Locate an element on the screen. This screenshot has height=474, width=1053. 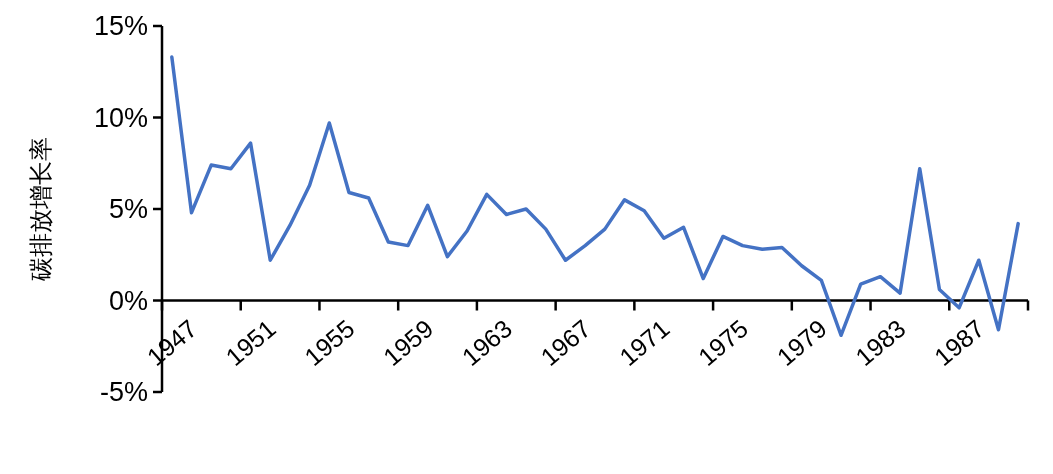
y-tick-label: 15% is located at coordinates (120, 26).